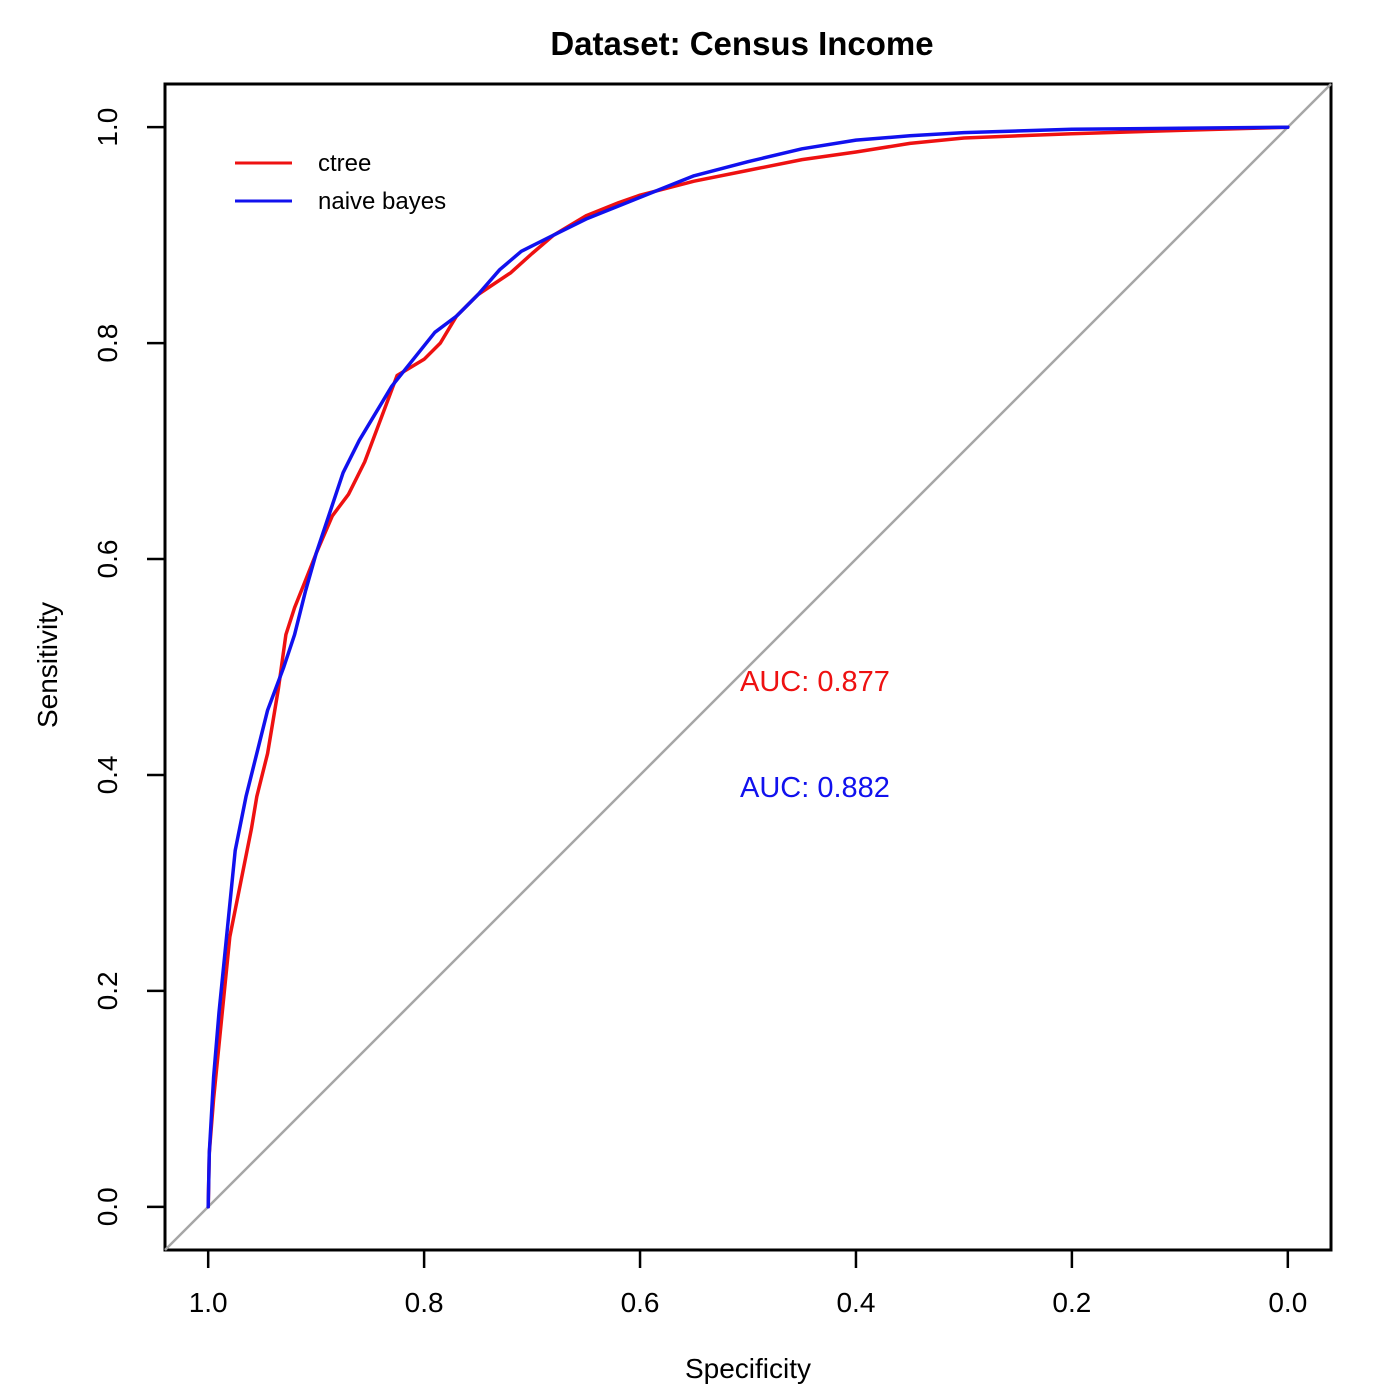 This screenshot has height=1400, width=1400. What do you see at coordinates (855, 1302) in the screenshot?
I see `x-tick-label: 0.4` at bounding box center [855, 1302].